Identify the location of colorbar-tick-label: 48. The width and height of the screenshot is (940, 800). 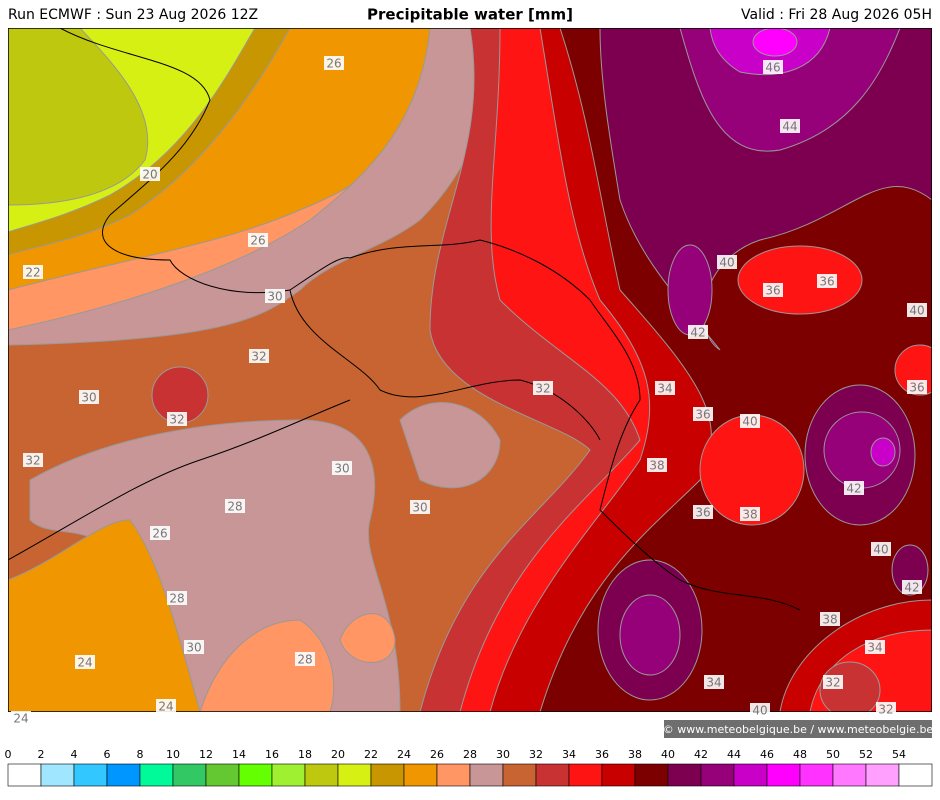
(800, 754).